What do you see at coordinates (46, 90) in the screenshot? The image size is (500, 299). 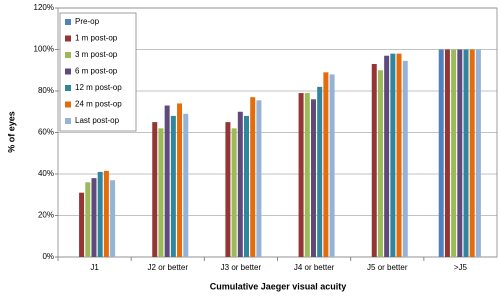 I see `y-tick-label: 80%` at bounding box center [46, 90].